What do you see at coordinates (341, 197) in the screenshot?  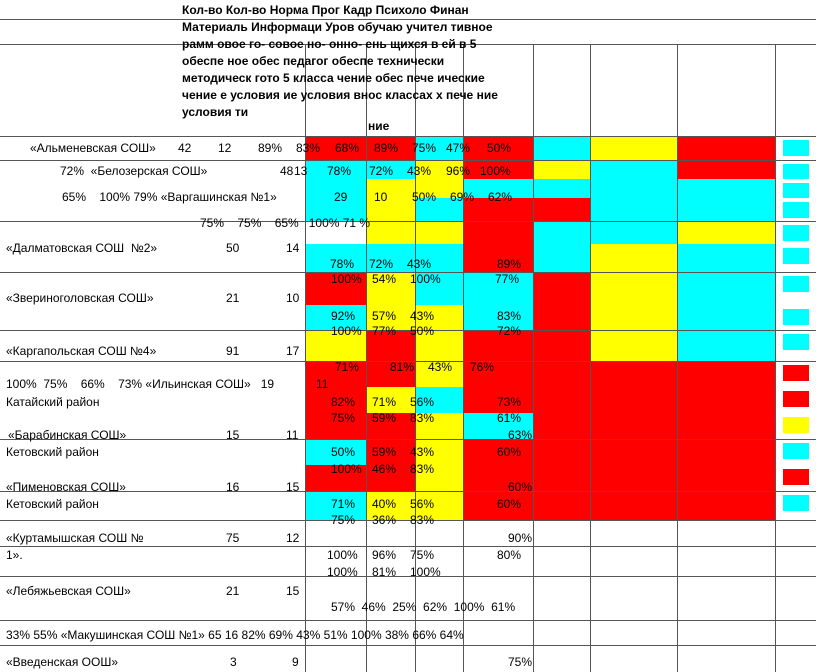 I see `table-cell-text: 29` at bounding box center [341, 197].